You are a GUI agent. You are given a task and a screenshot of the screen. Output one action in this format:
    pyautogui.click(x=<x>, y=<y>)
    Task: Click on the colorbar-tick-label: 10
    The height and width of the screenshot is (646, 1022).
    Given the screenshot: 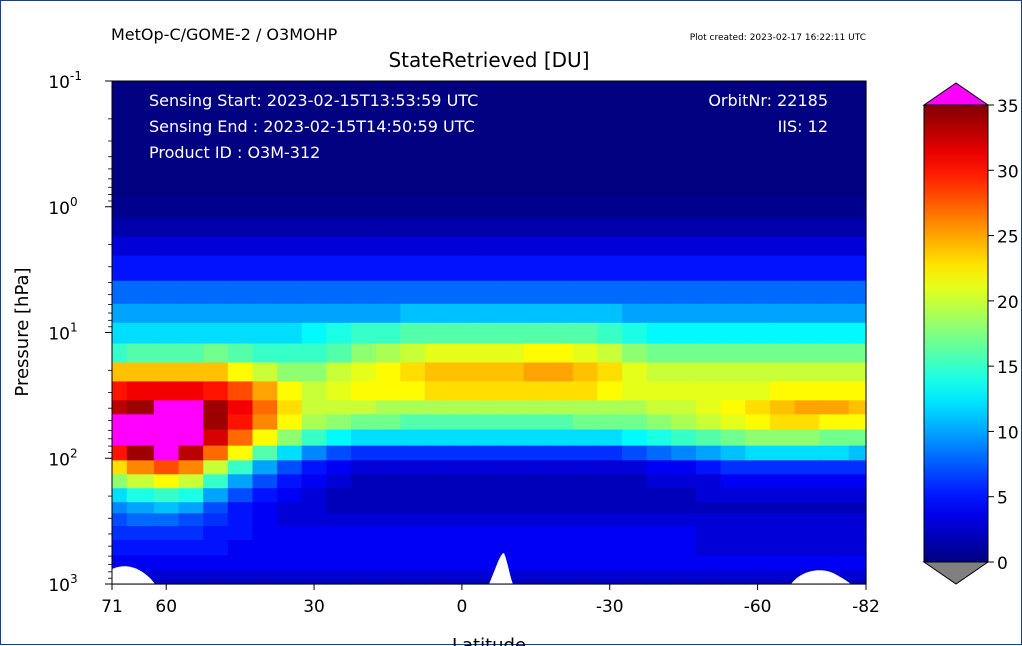 What is the action you would take?
    pyautogui.click(x=1008, y=433)
    